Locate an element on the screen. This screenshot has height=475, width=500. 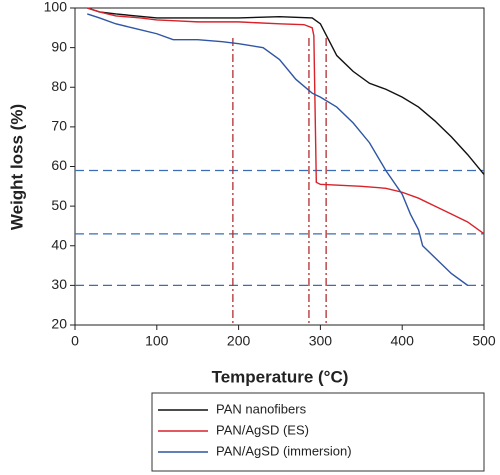
x-tick-label: 0 is located at coordinates (75, 341).